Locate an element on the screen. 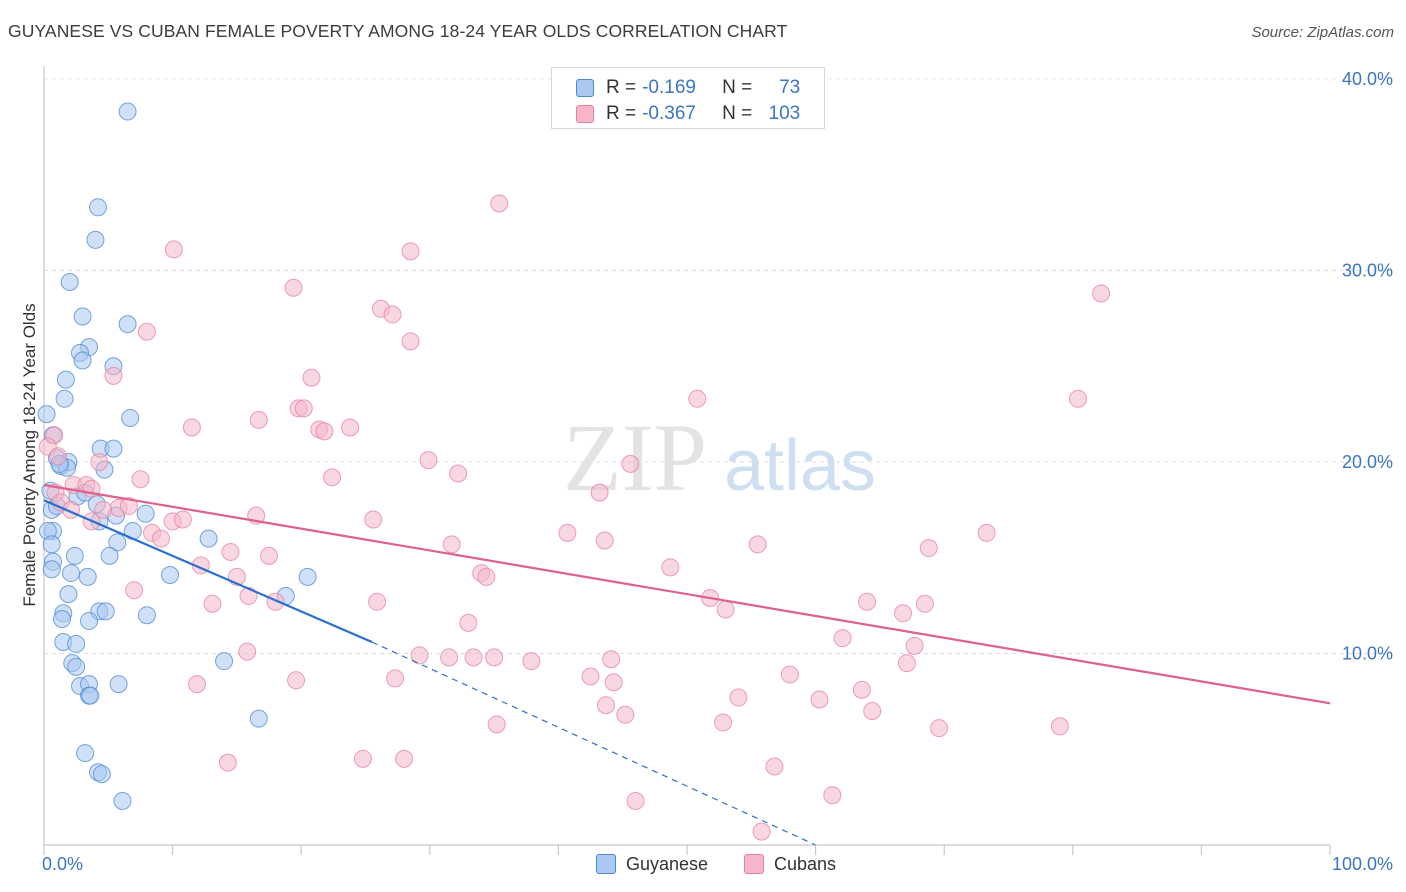 The image size is (1406, 892). x-tick-label-max: 100.0% is located at coordinates (1362, 864).